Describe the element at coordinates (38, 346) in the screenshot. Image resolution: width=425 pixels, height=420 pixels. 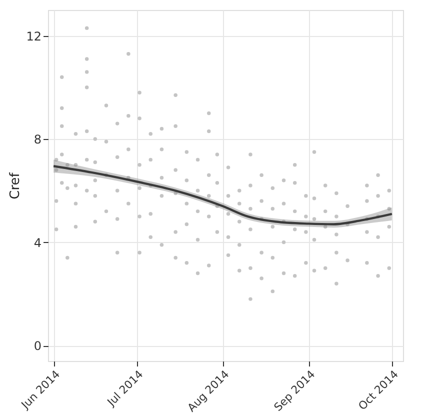
I see `y-tick-label: 0` at that location.